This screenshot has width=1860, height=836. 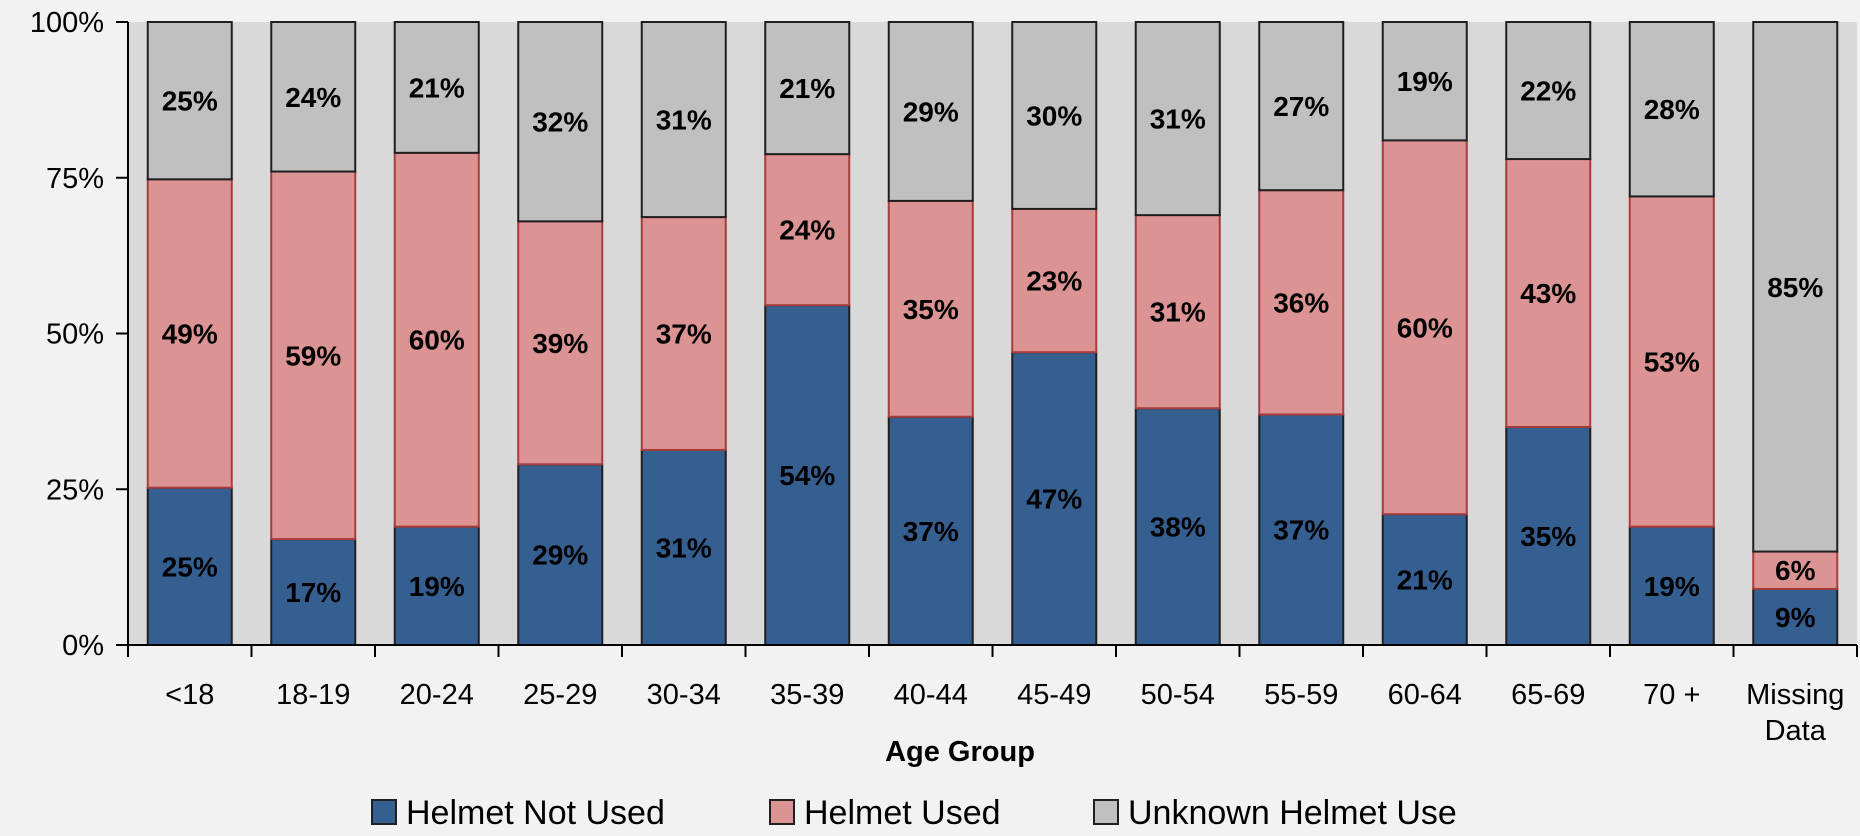 I want to click on x-tick-label: 35-39, so click(x=807, y=695).